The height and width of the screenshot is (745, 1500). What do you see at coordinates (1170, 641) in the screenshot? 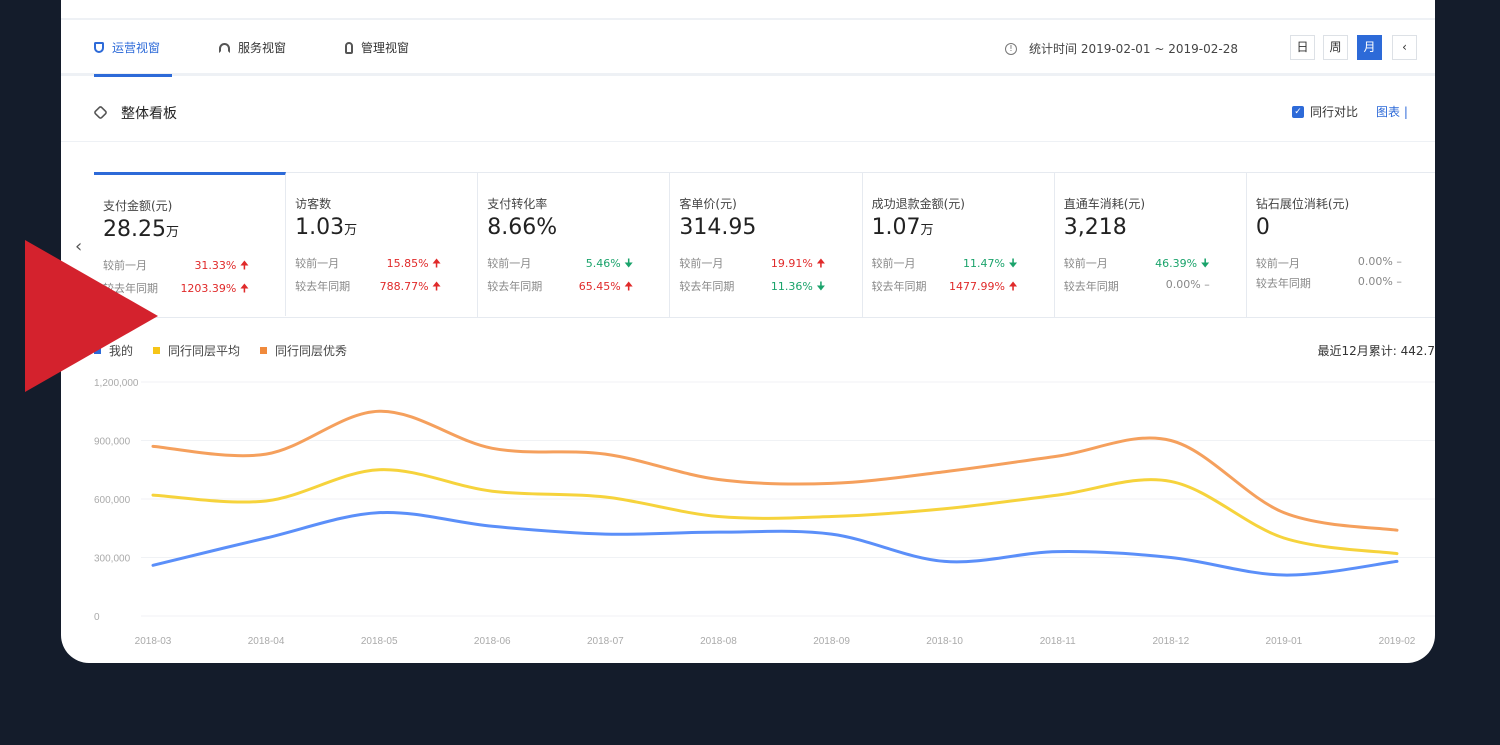
I see `x-tick-label: 2018-12` at bounding box center [1170, 641].